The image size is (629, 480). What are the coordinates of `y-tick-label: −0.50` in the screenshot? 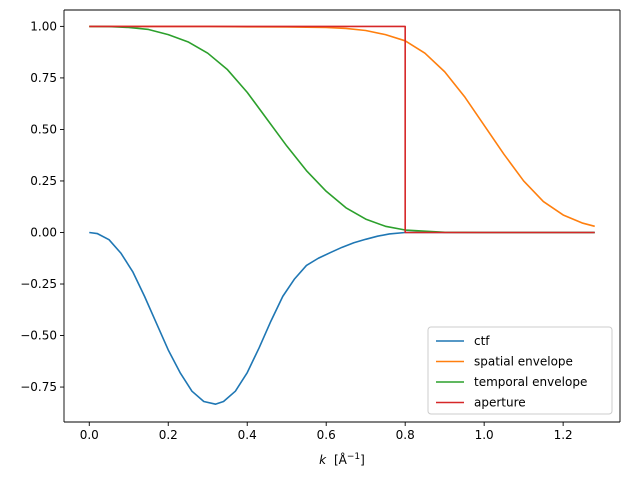 It's located at (38, 336).